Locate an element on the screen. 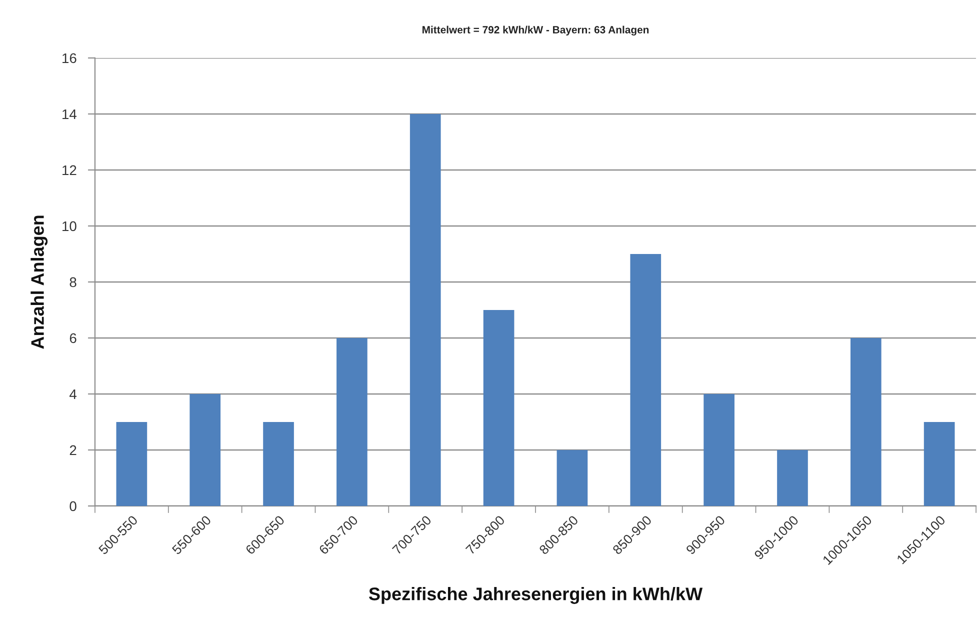  y-tick-label: 6 is located at coordinates (73, 338).